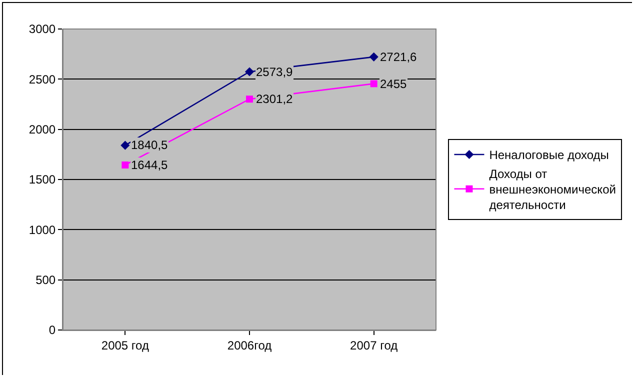 This screenshot has width=636, height=379. Describe the element at coordinates (42, 79) in the screenshot. I see `y-tick-label: 2500` at that location.